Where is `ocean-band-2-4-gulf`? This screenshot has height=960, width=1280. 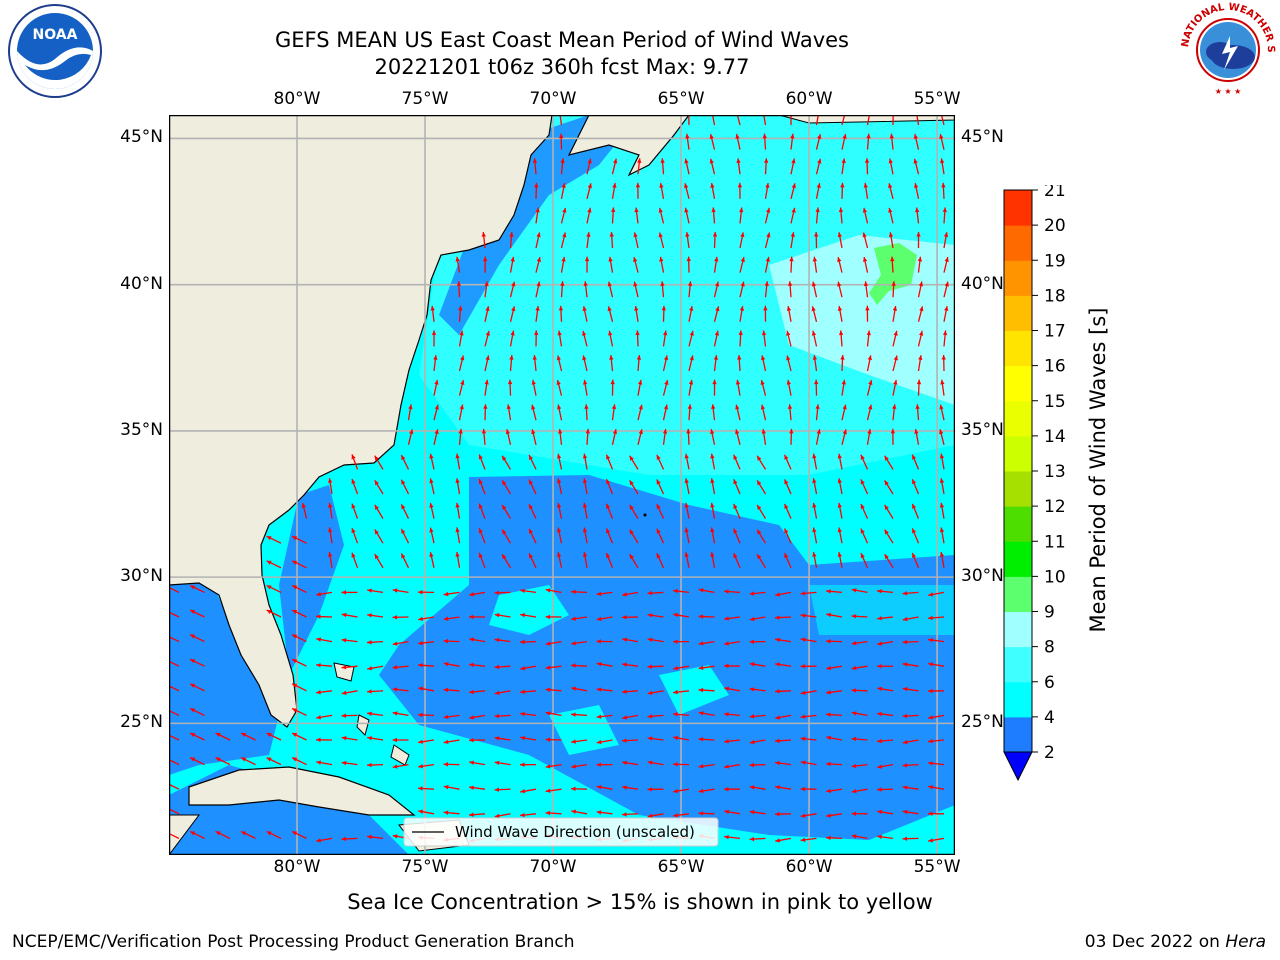
ocean-band-2-4-gulf is located at coordinates (224, 675).